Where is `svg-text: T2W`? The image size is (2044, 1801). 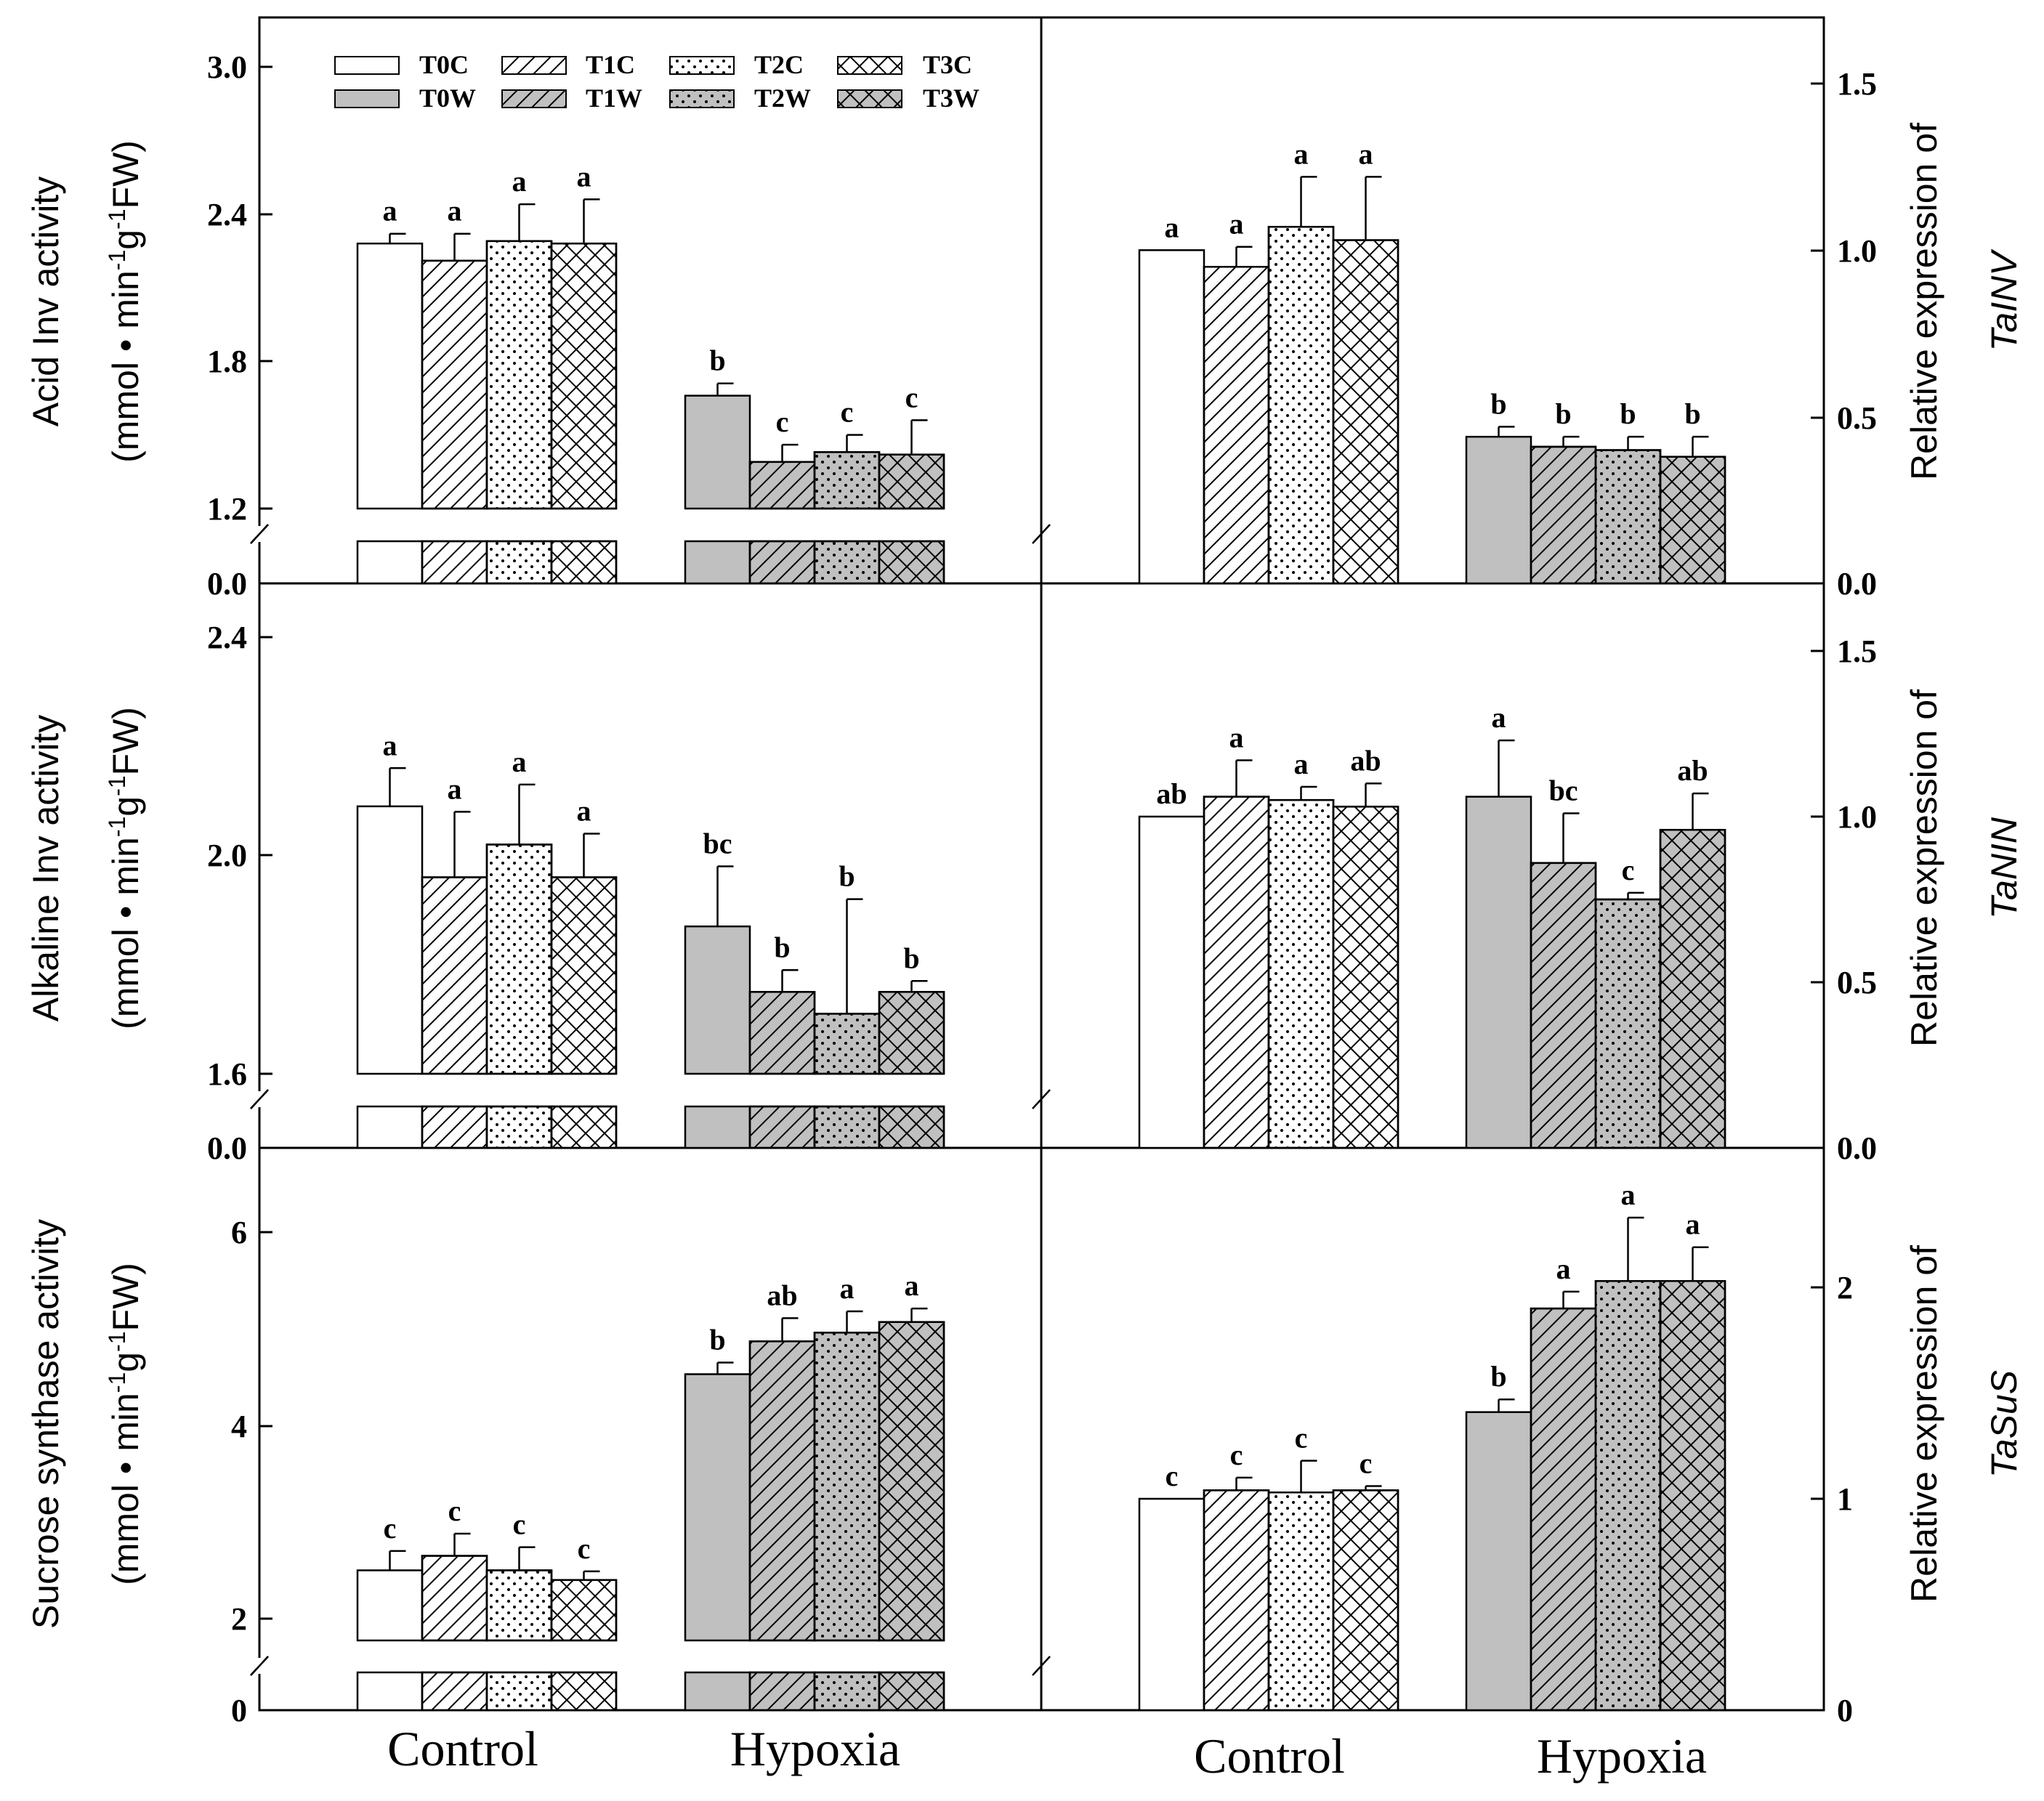
svg-text: T2W is located at coordinates (782, 98).